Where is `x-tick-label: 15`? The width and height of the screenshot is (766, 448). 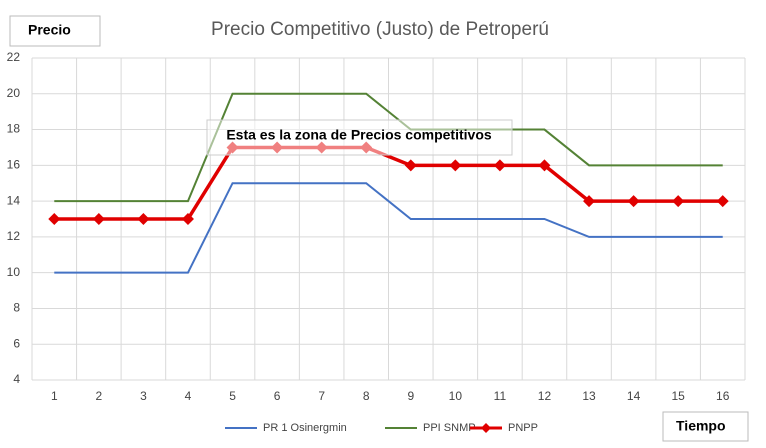 x-tick-label: 15 is located at coordinates (678, 396).